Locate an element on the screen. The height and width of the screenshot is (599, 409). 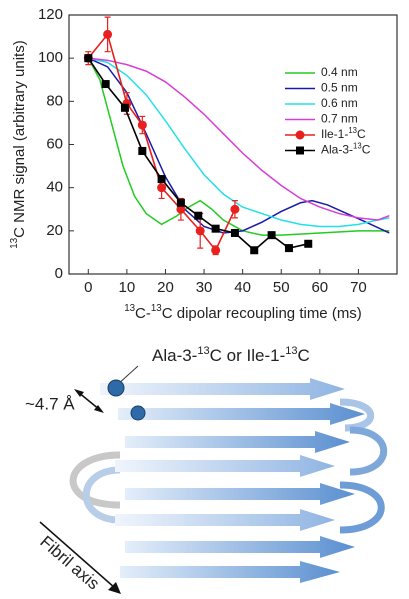
spacing-label: ~4.7 Å is located at coordinates (50, 403).